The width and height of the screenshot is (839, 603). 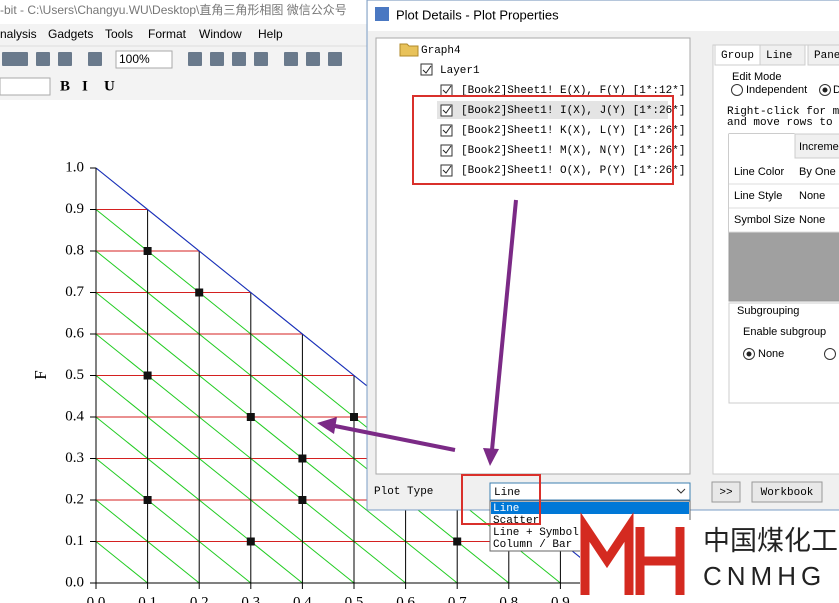 I want to click on y-tick-label: 0.0, so click(x=74, y=582).